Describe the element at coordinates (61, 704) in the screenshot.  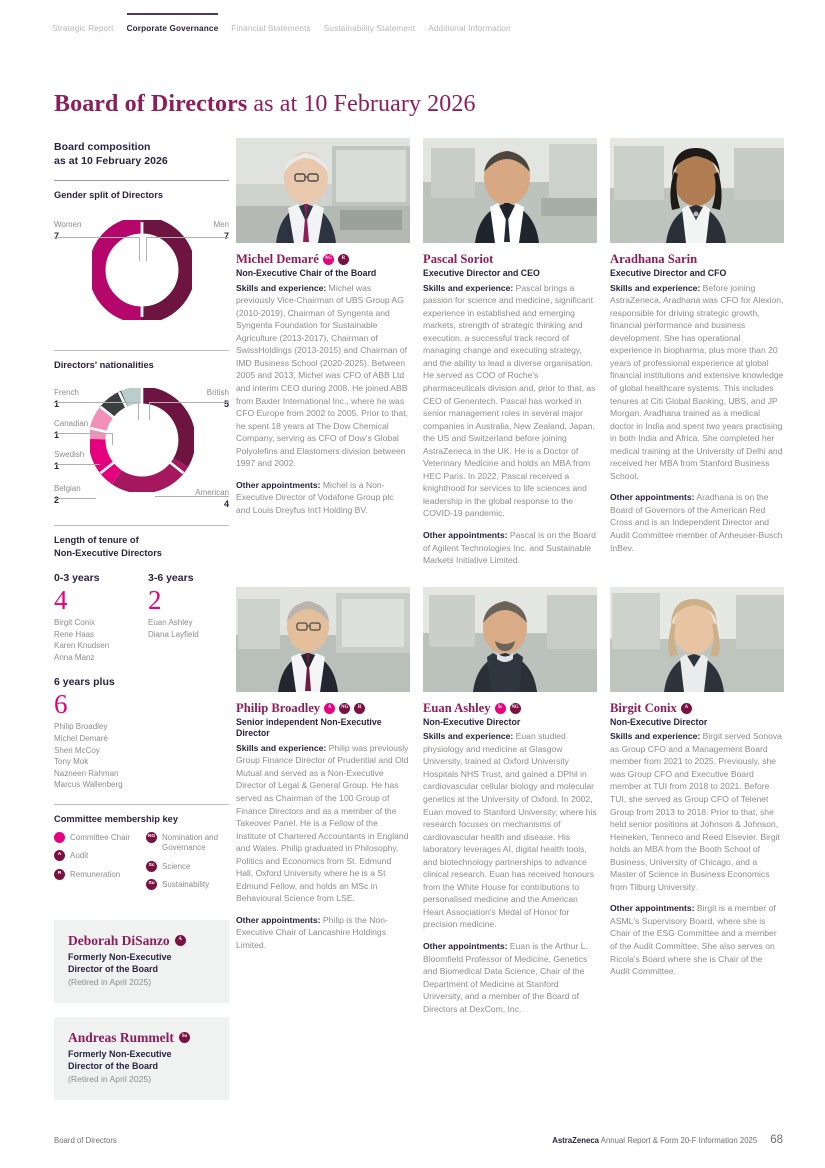
I see `tenure-count-6-plus: 6` at that location.